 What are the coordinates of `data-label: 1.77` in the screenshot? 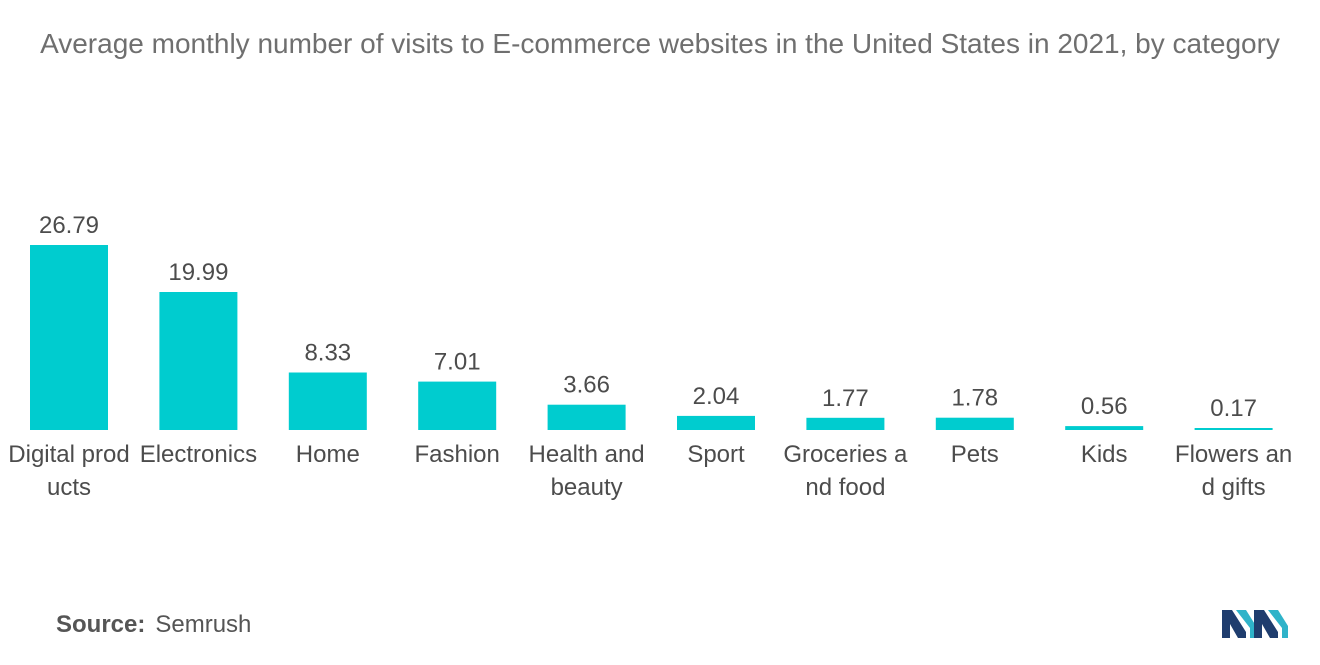 It's located at (845, 398).